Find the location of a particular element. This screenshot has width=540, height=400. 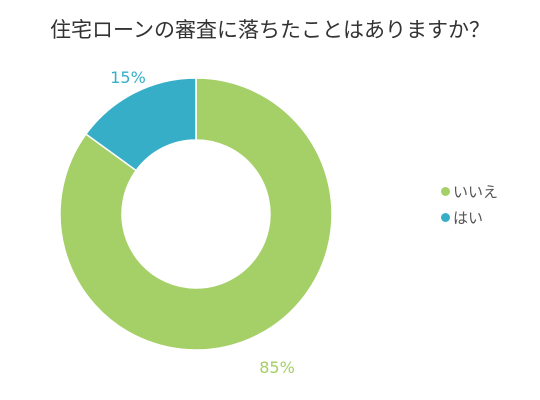

chart-legend: いいえ はい is located at coordinates (469, 204).